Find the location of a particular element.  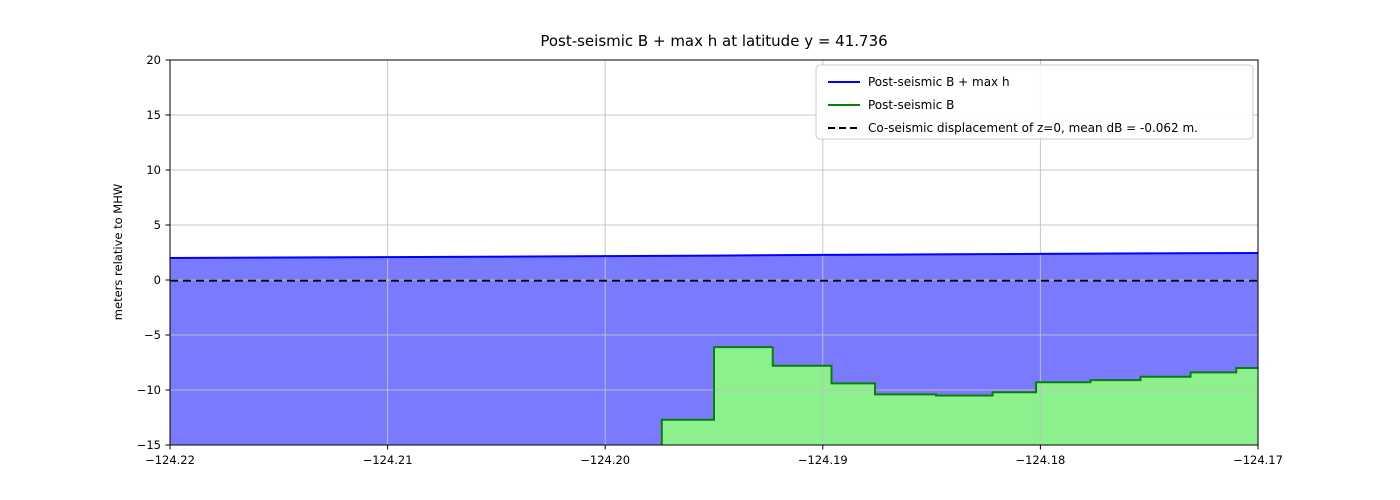

legend-box is located at coordinates (1034, 102).